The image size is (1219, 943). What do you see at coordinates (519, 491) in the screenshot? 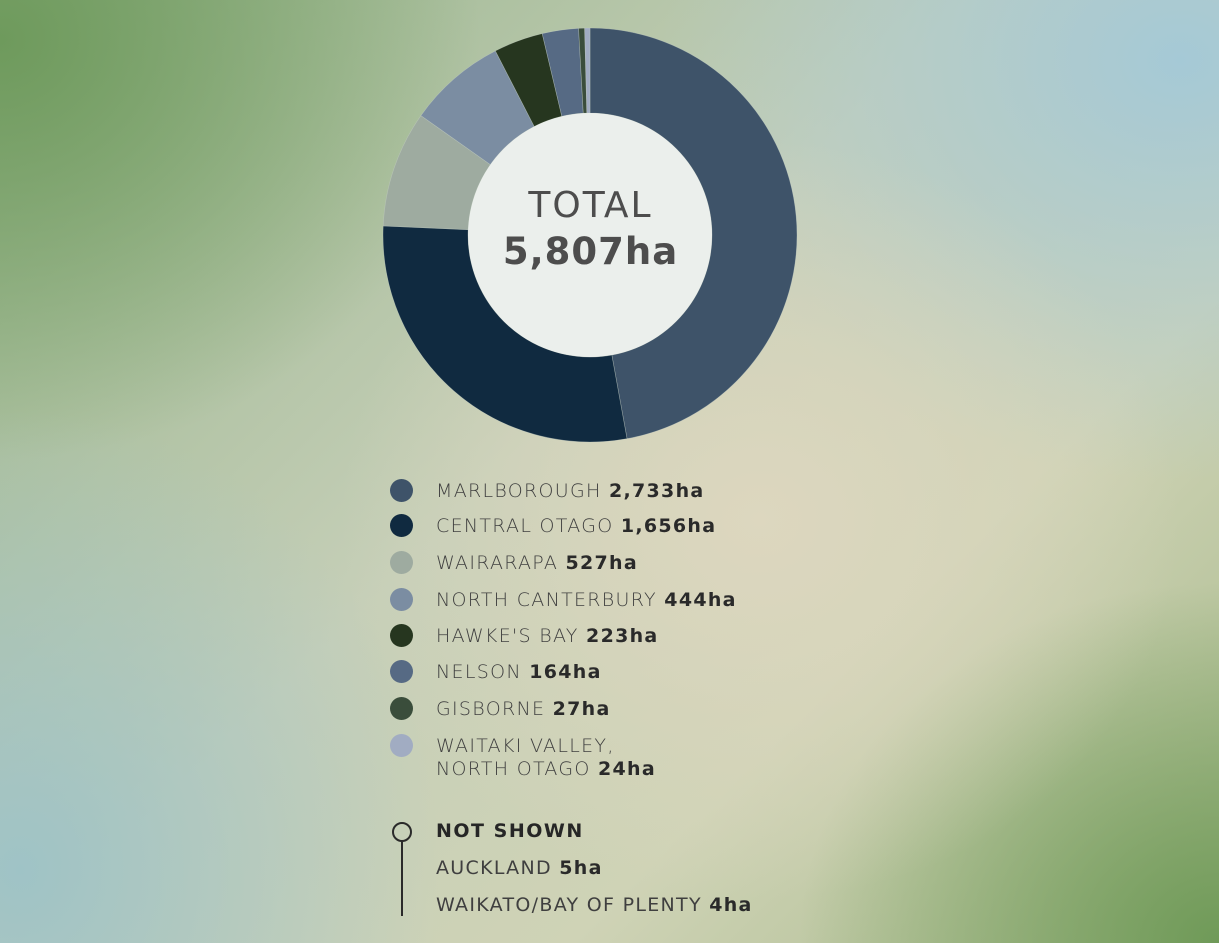
I see `legend-region: MARLBOROUGH` at bounding box center [519, 491].